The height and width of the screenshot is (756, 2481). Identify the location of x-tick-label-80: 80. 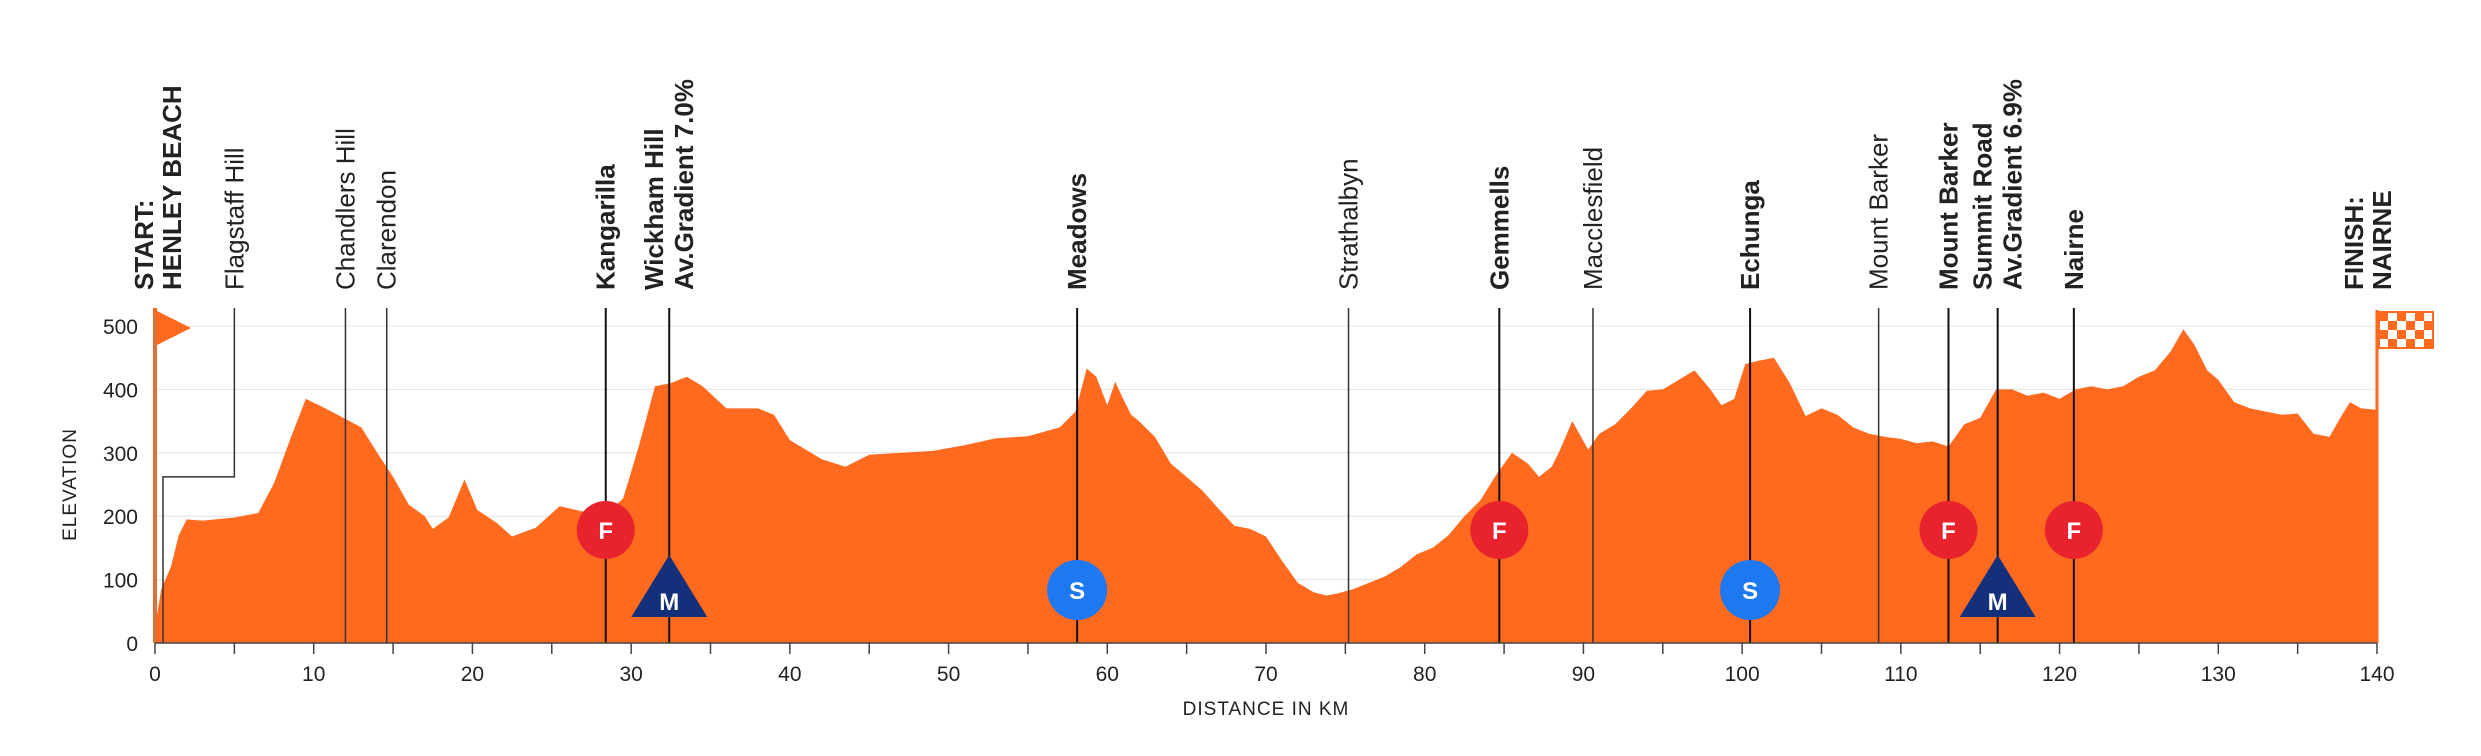
(1424, 674).